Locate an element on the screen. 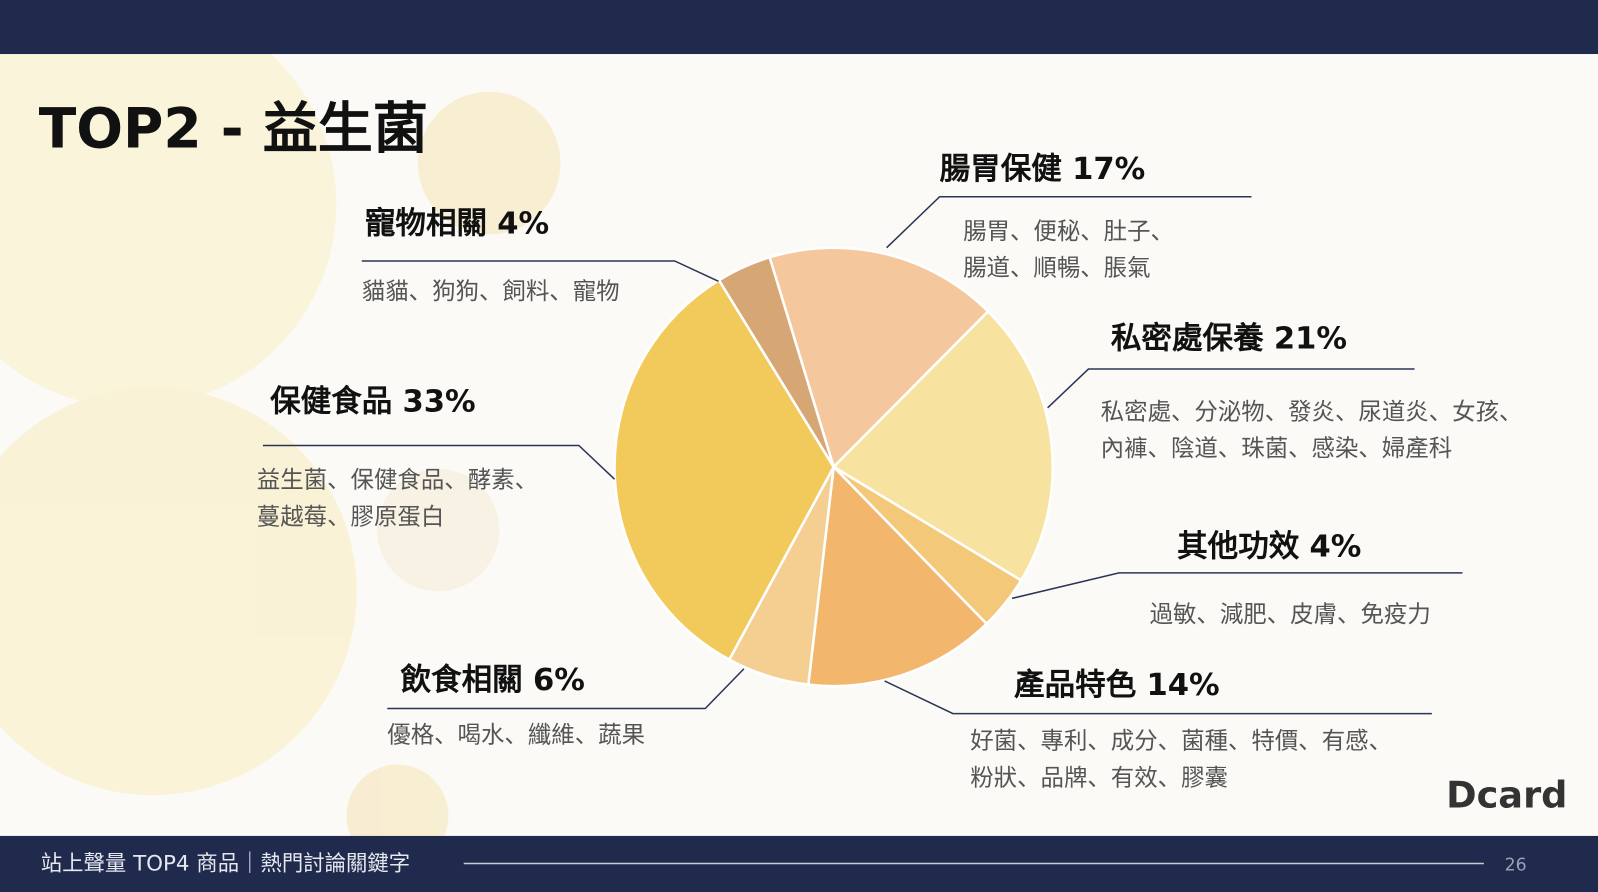 Image resolution: width=1598 pixels, height=892 pixels. slice-label: 保健食品 33% is located at coordinates (373, 401).